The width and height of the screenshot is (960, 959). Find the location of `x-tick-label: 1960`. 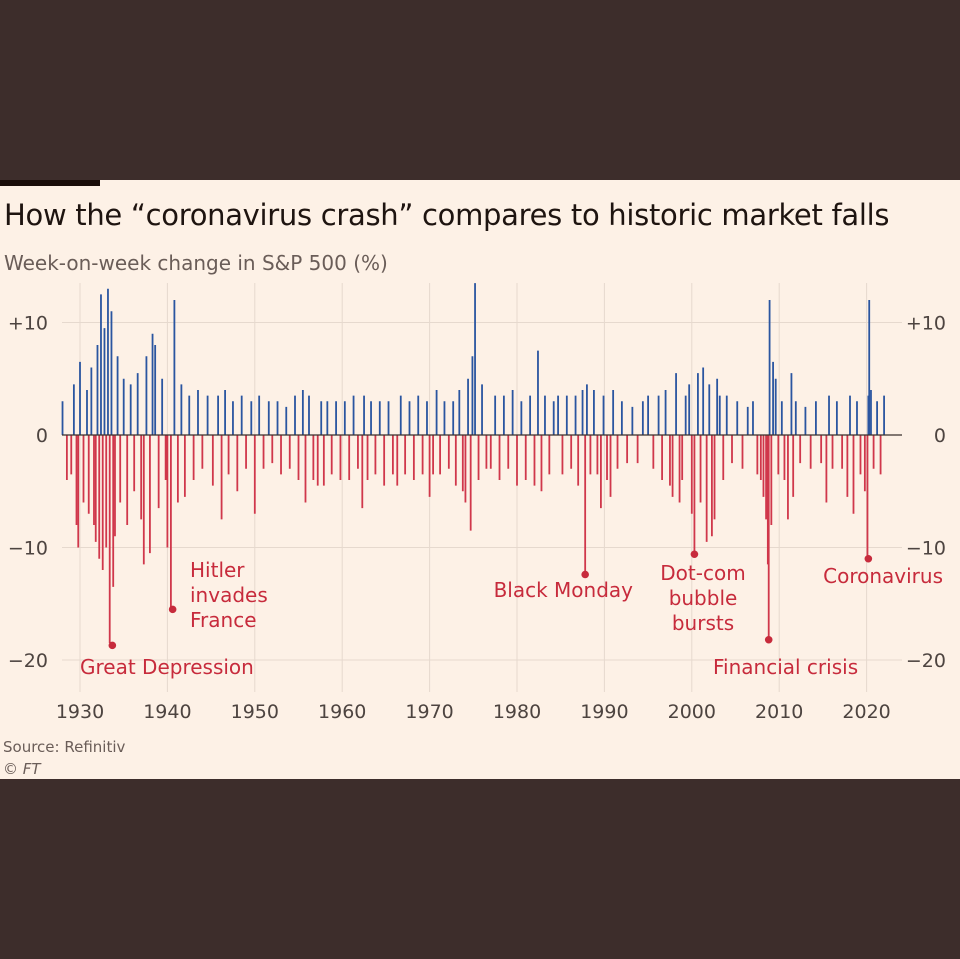

x-tick-label: 1960 is located at coordinates (342, 712).